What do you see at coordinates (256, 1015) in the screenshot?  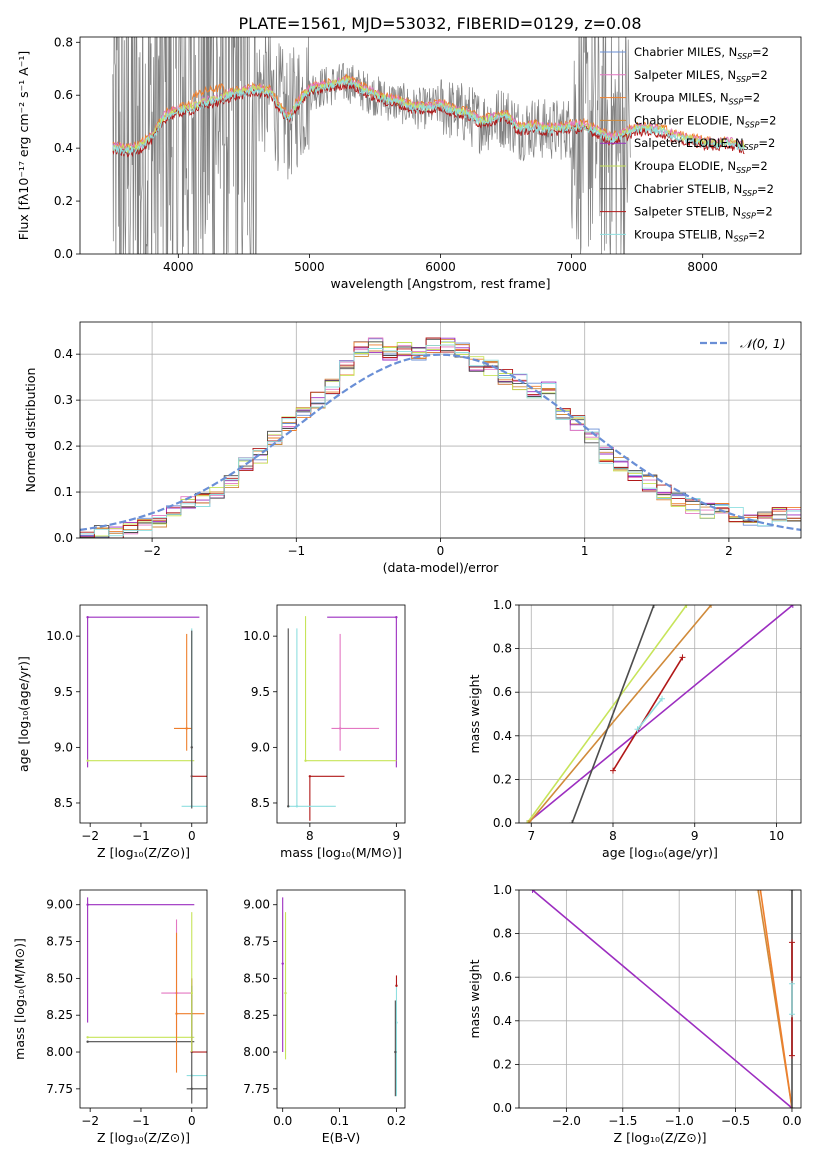 I see `y-tick-label: 8.25` at bounding box center [256, 1015].